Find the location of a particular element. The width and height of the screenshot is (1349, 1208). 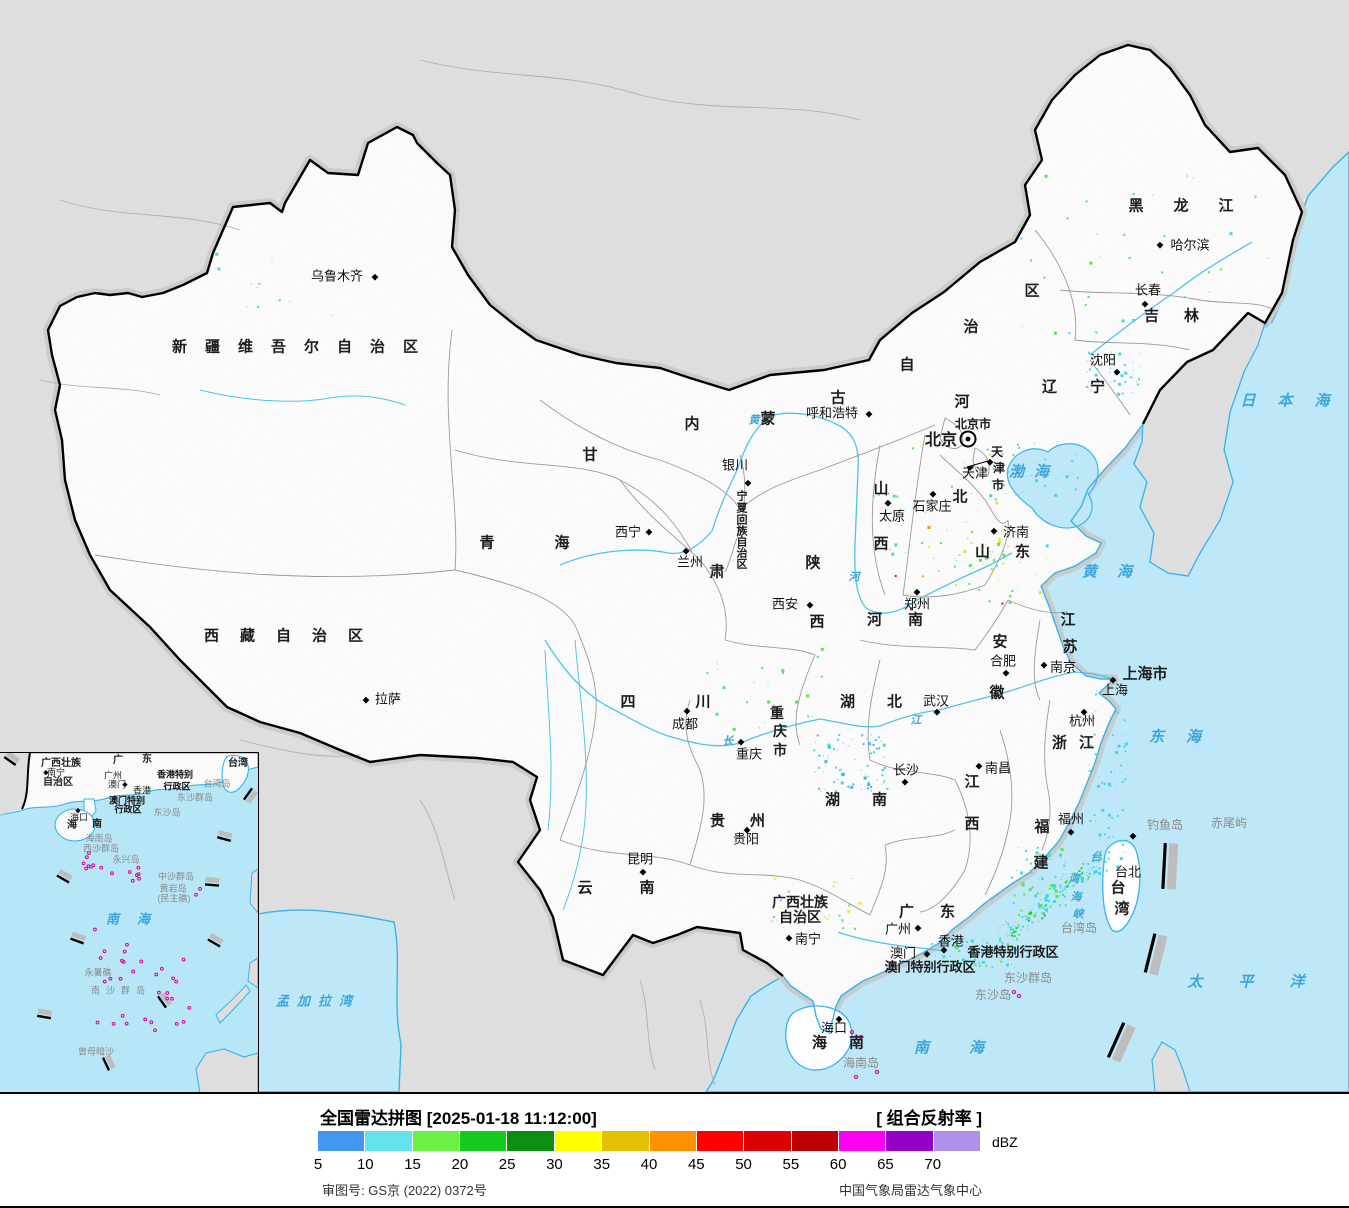

sea-bay-of-bengal is located at coordinates (329, 1000).